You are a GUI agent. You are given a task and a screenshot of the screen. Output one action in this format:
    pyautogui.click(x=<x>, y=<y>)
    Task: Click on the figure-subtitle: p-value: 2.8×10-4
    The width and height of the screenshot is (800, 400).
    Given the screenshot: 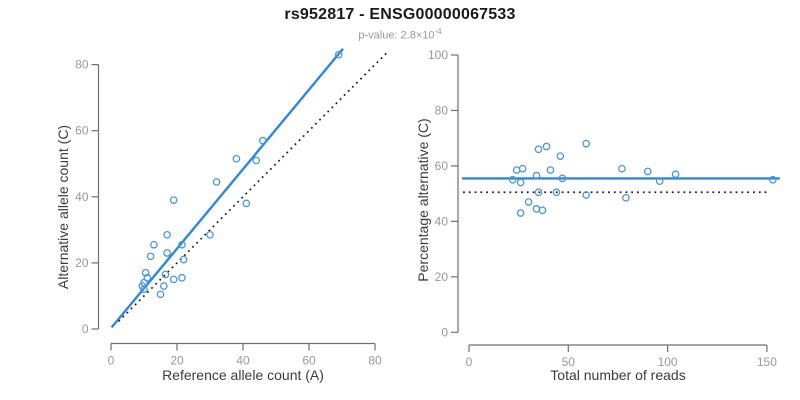 What is the action you would take?
    pyautogui.click(x=400, y=34)
    